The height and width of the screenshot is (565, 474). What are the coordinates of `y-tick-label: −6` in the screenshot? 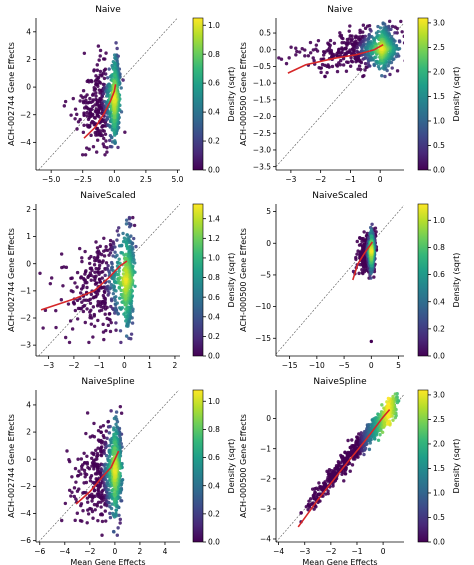 It's located at (25, 540).